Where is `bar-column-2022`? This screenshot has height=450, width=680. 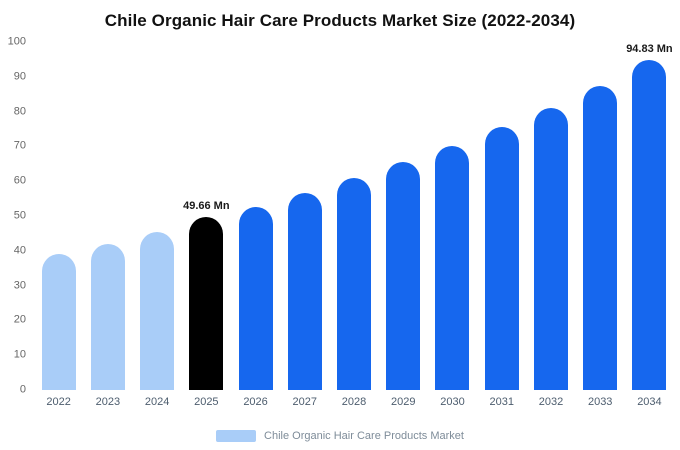 bar-column-2022 is located at coordinates (58, 216).